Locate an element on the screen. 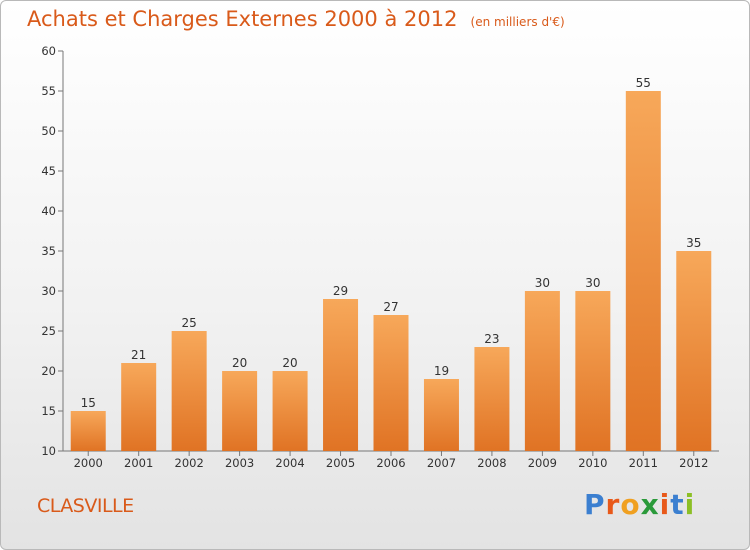 The height and width of the screenshot is (550, 750). x-tick-label-2008: 2008 is located at coordinates (491, 463).